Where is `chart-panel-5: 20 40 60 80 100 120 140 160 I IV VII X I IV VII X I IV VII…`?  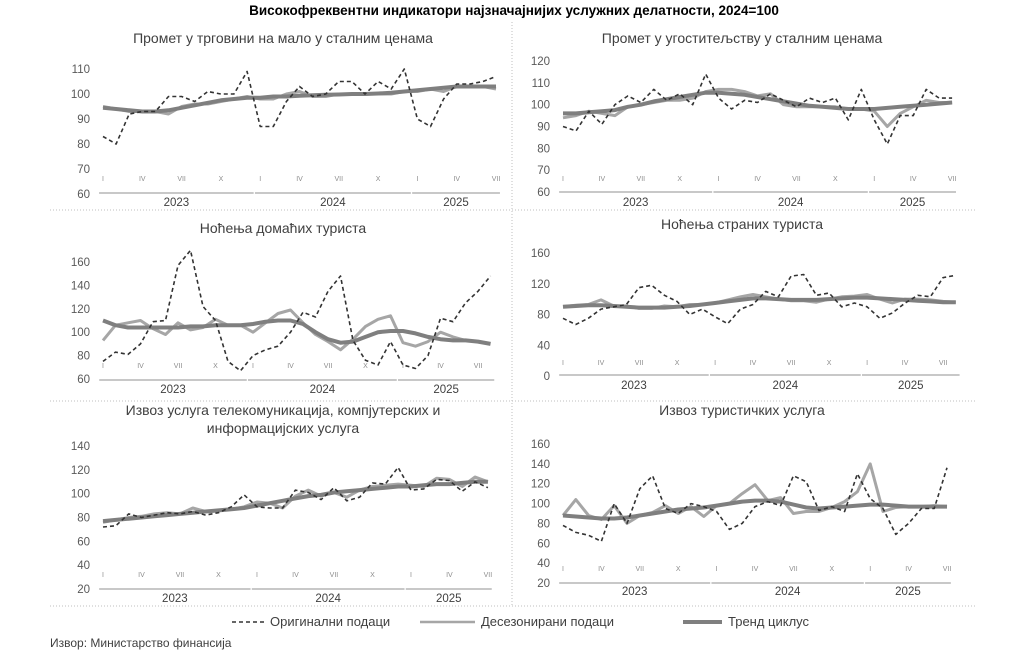
chart-panel-5: 20 40 60 80 100 120 140 160 I IV VII X I IV VII X I IV VII… is located at coordinates (741, 518).